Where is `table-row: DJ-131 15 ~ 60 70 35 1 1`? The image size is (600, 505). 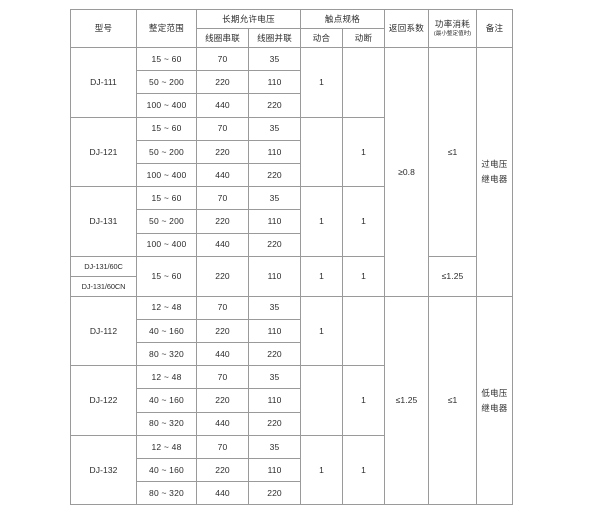
table-row: DJ-131 15 ~ 60 70 35 1 1 is located at coordinates (291, 221).